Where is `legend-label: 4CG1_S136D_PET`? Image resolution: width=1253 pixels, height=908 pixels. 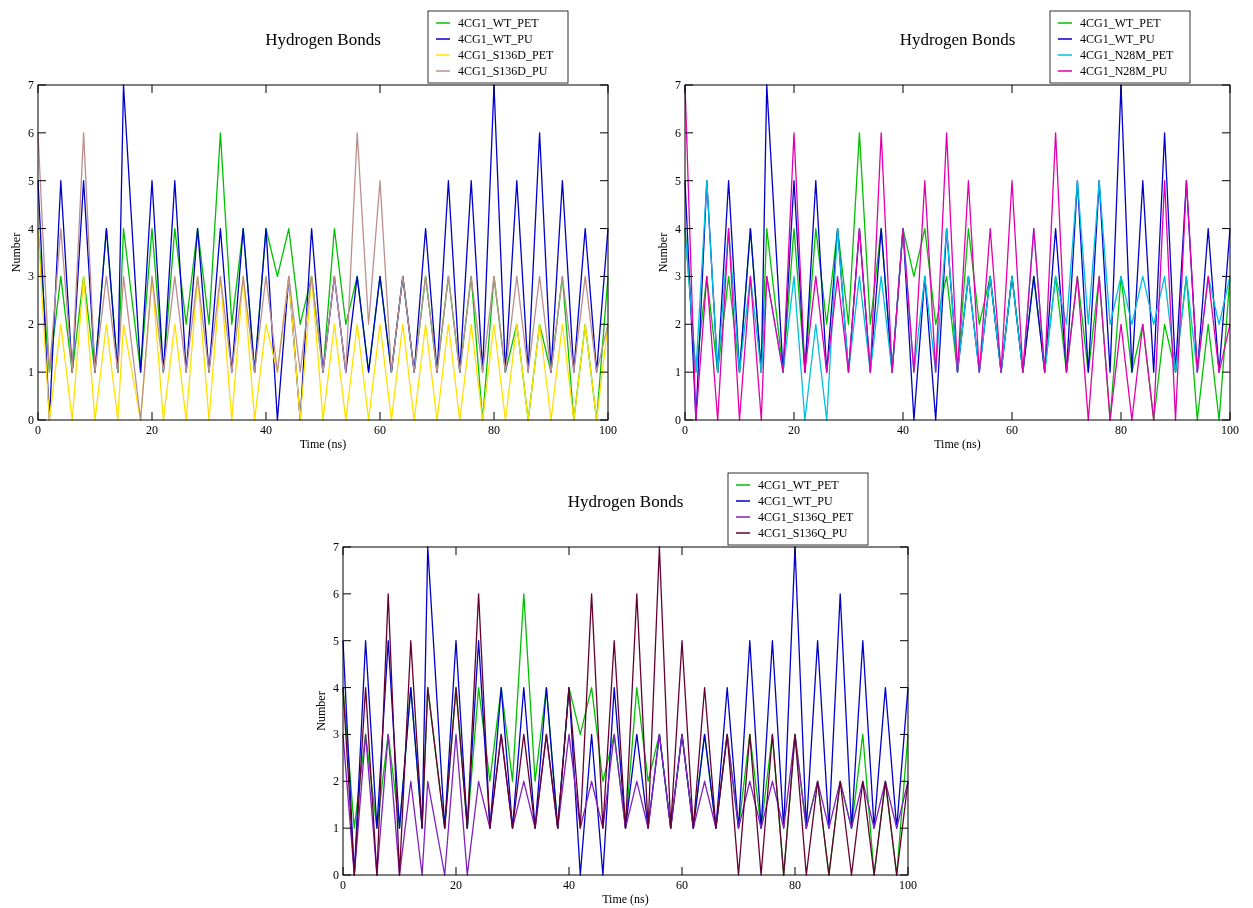
legend-label: 4CG1_S136D_PET is located at coordinates (506, 55).